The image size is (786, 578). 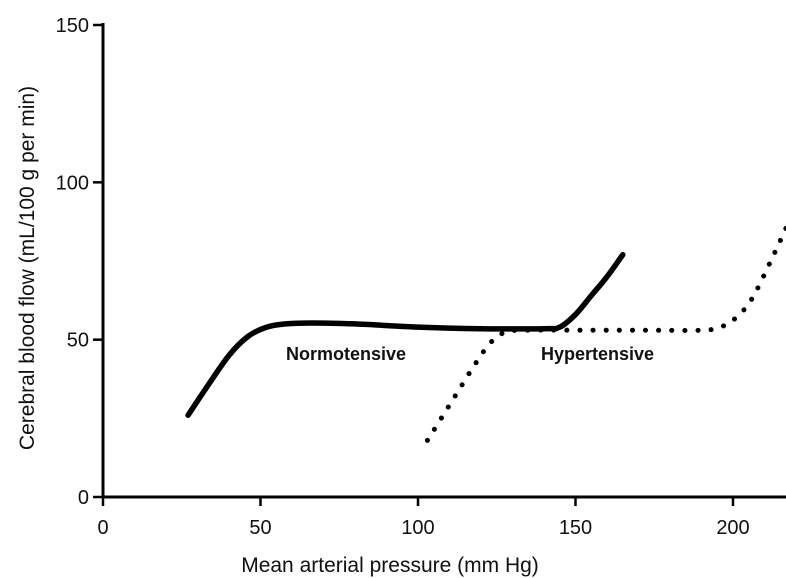 I want to click on x-tick-label: 150, so click(x=575, y=528).